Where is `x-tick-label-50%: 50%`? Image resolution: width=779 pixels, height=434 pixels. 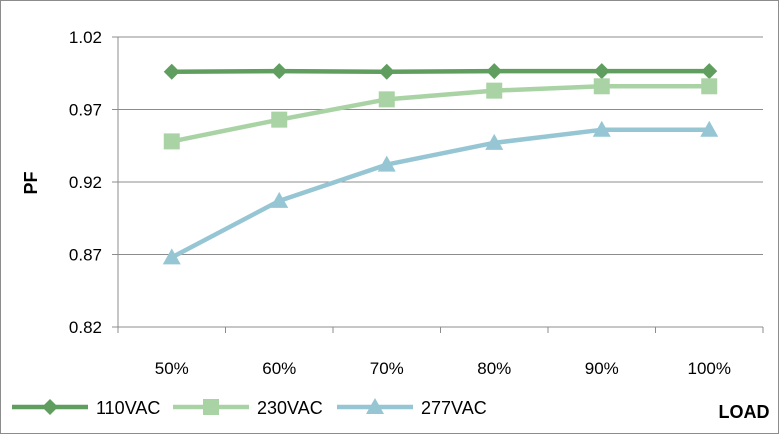 x-tick-label-50%: 50% is located at coordinates (172, 368).